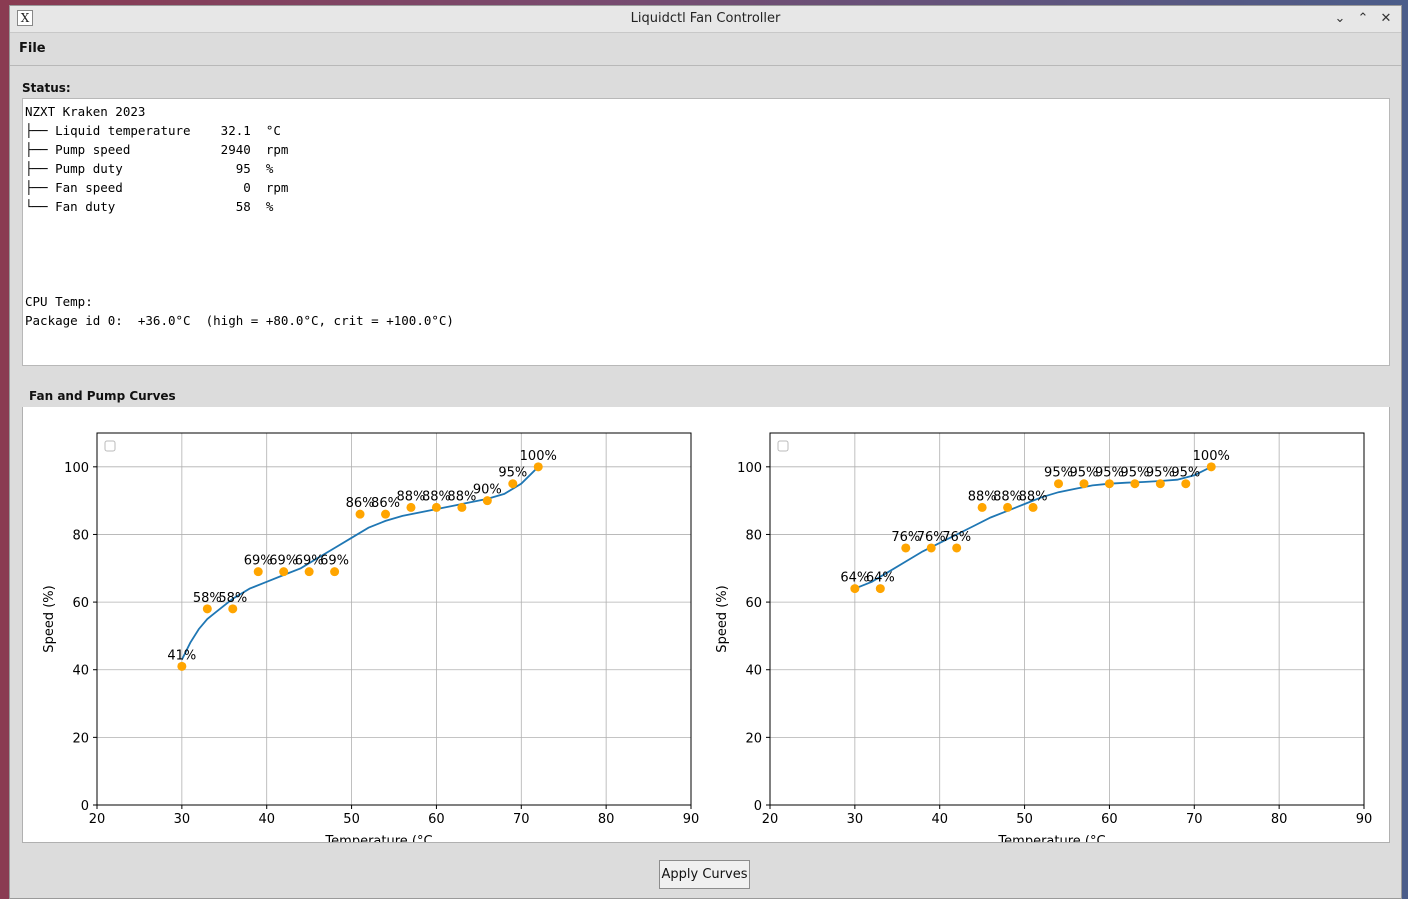 The height and width of the screenshot is (899, 1408). Describe the element at coordinates (102, 396) in the screenshot. I see `curves-group-title: Fan and Pump Curves` at that location.